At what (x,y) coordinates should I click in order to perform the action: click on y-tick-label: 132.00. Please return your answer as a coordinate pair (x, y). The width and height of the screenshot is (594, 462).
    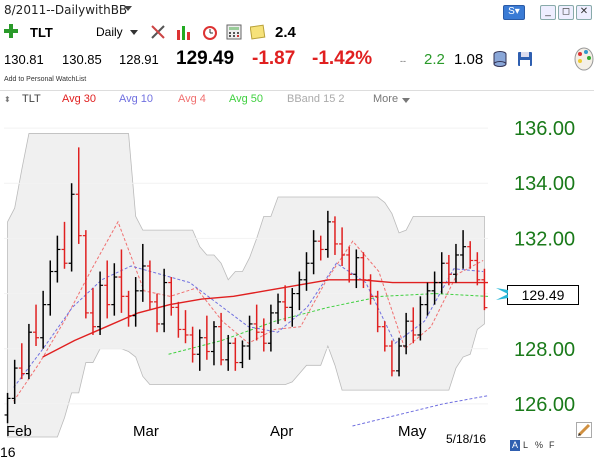
    Looking at the image, I should click on (544, 239).